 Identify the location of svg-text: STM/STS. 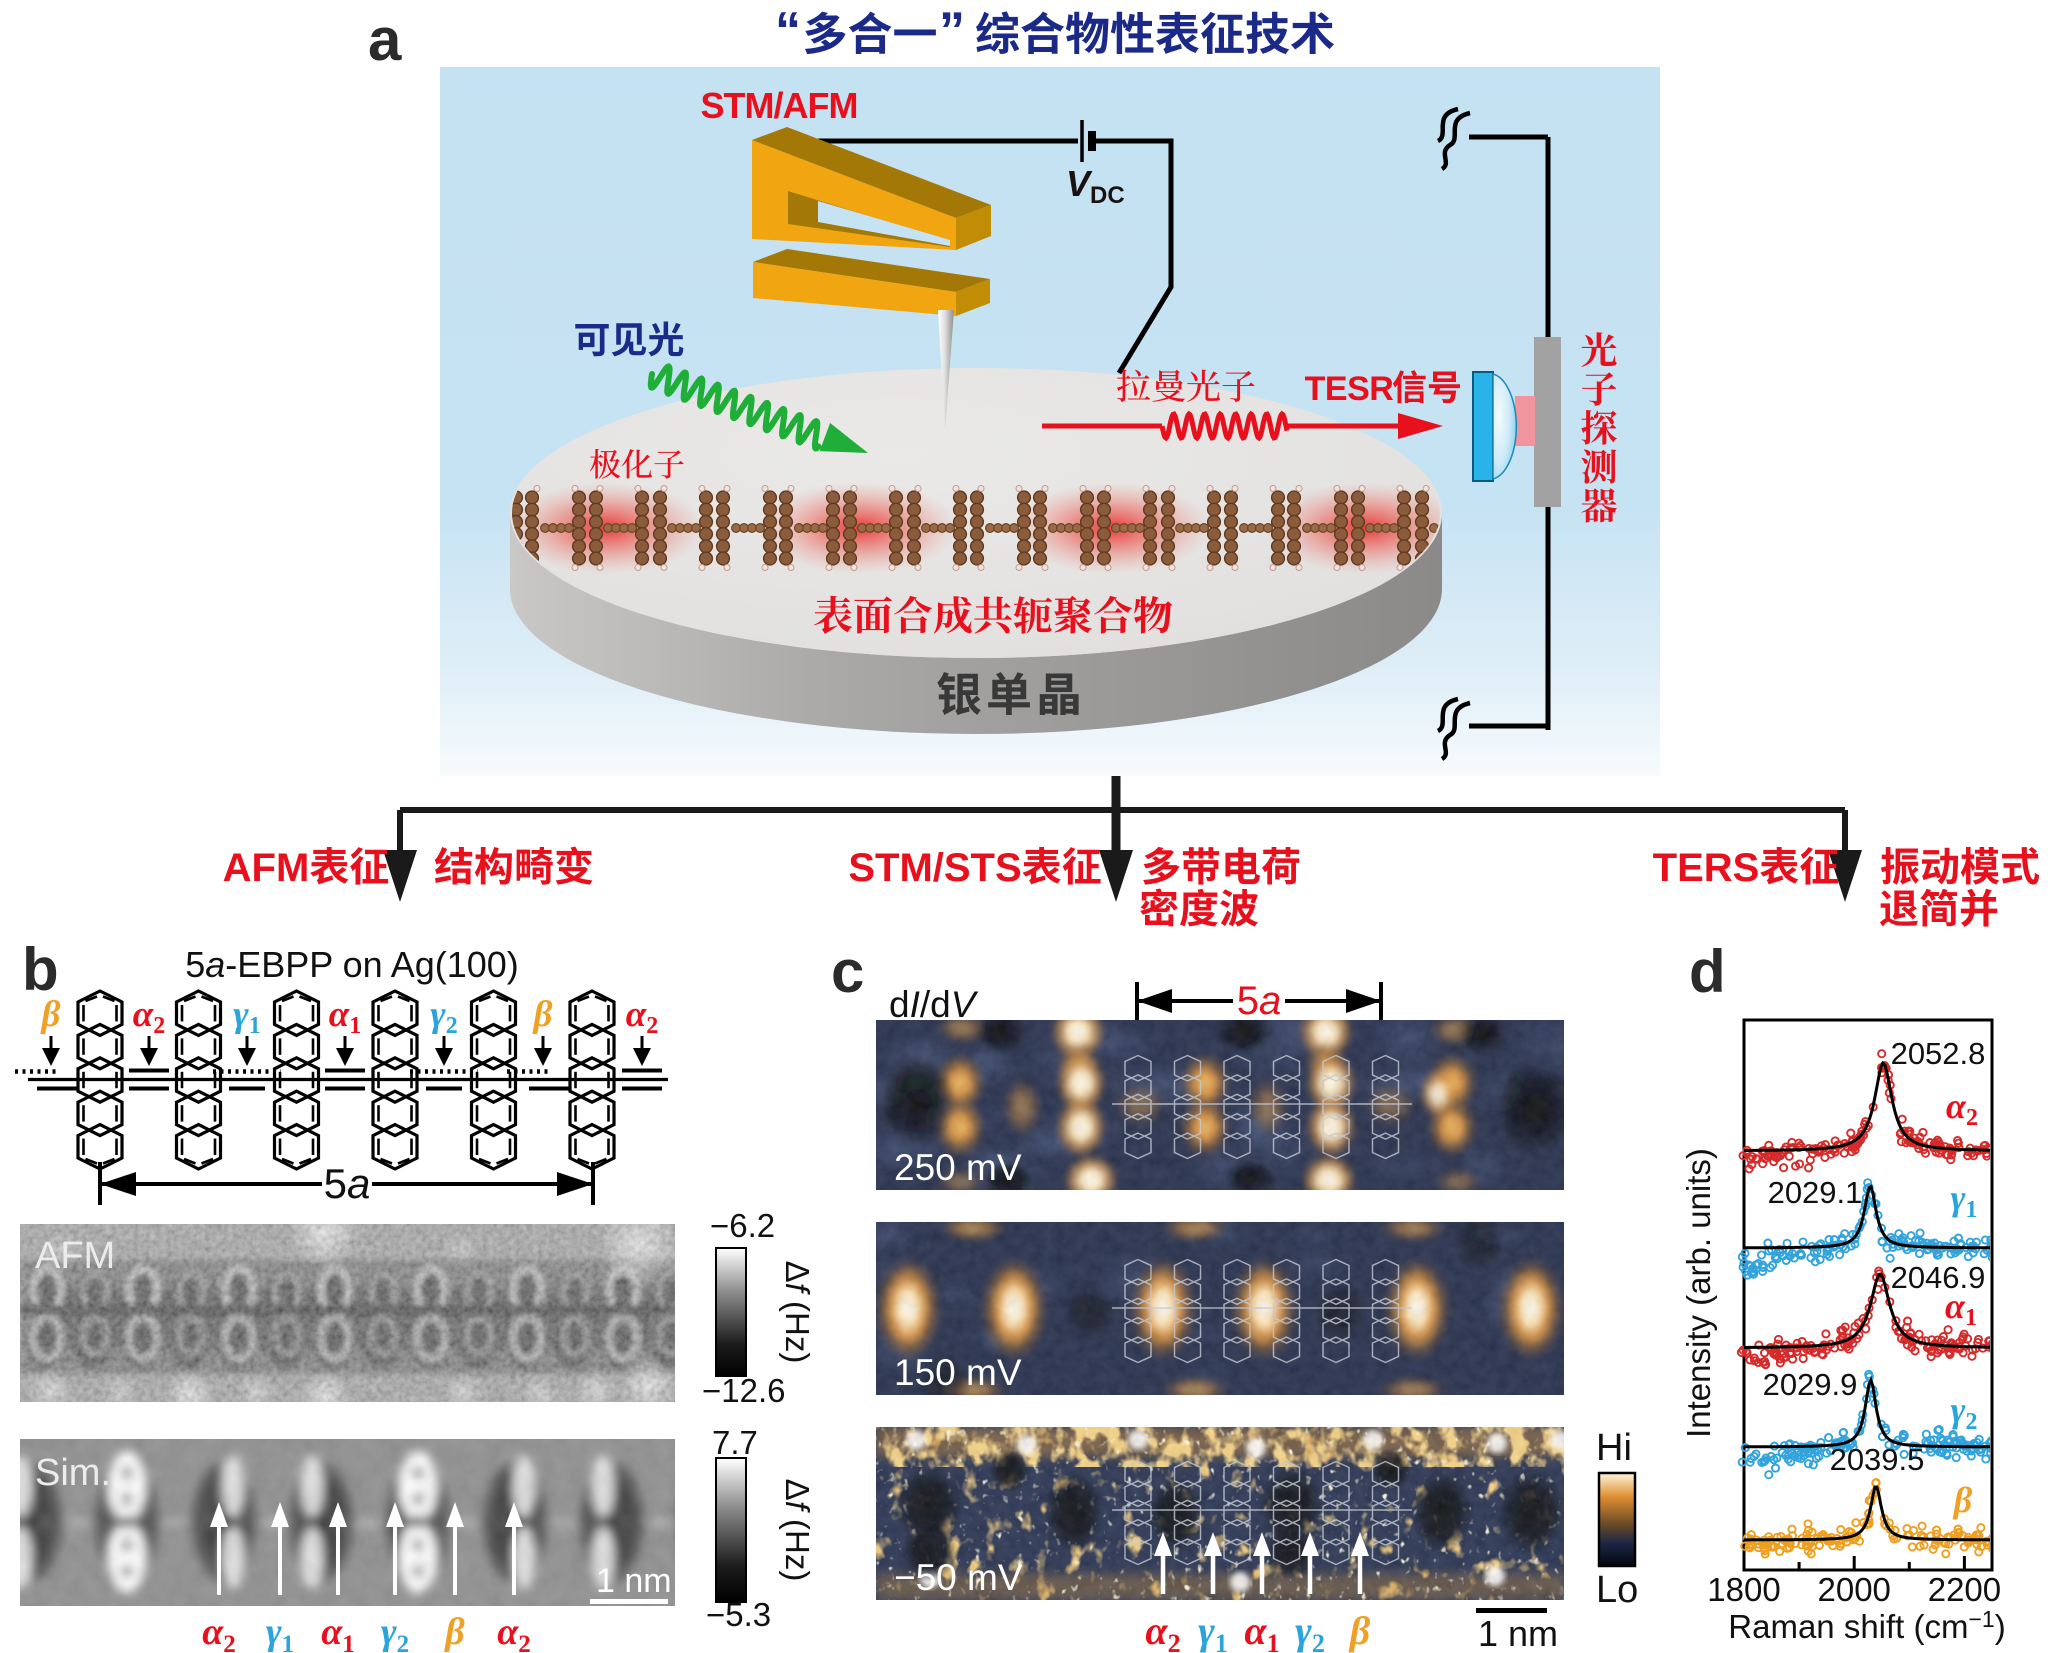
(934, 868).